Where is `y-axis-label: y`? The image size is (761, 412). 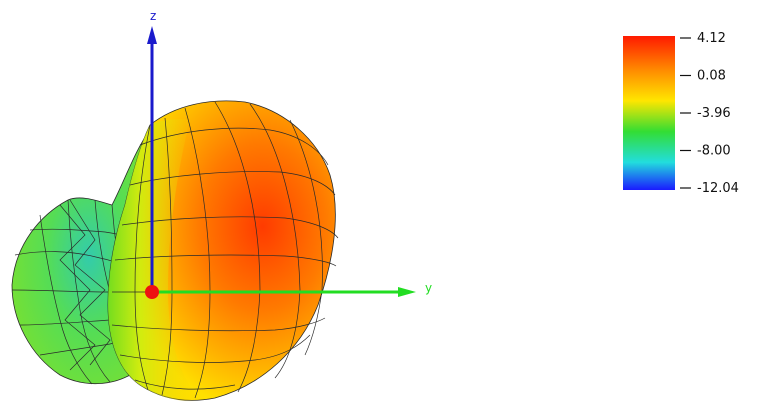
y-axis-label: y is located at coordinates (428, 288).